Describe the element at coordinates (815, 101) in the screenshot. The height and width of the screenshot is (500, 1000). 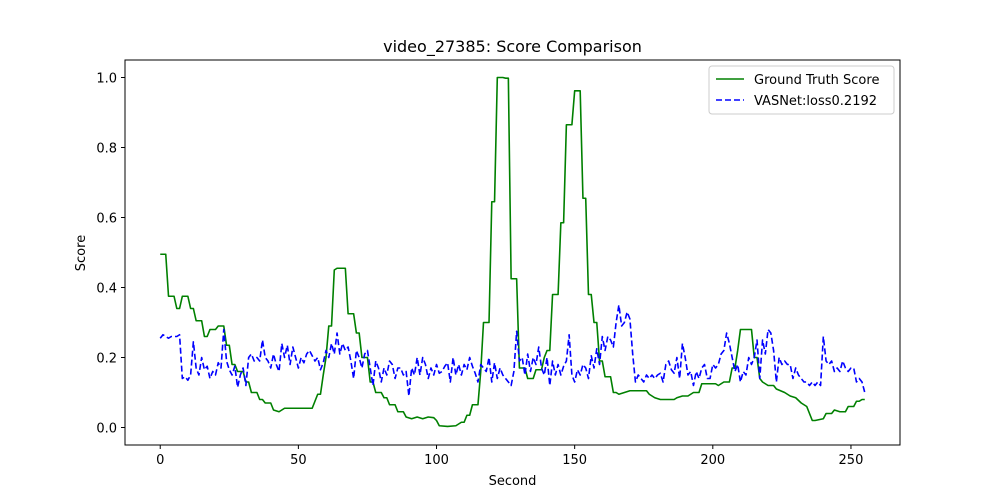
I see `legend-label-vasnet: VASNet:loss0.2192` at that location.